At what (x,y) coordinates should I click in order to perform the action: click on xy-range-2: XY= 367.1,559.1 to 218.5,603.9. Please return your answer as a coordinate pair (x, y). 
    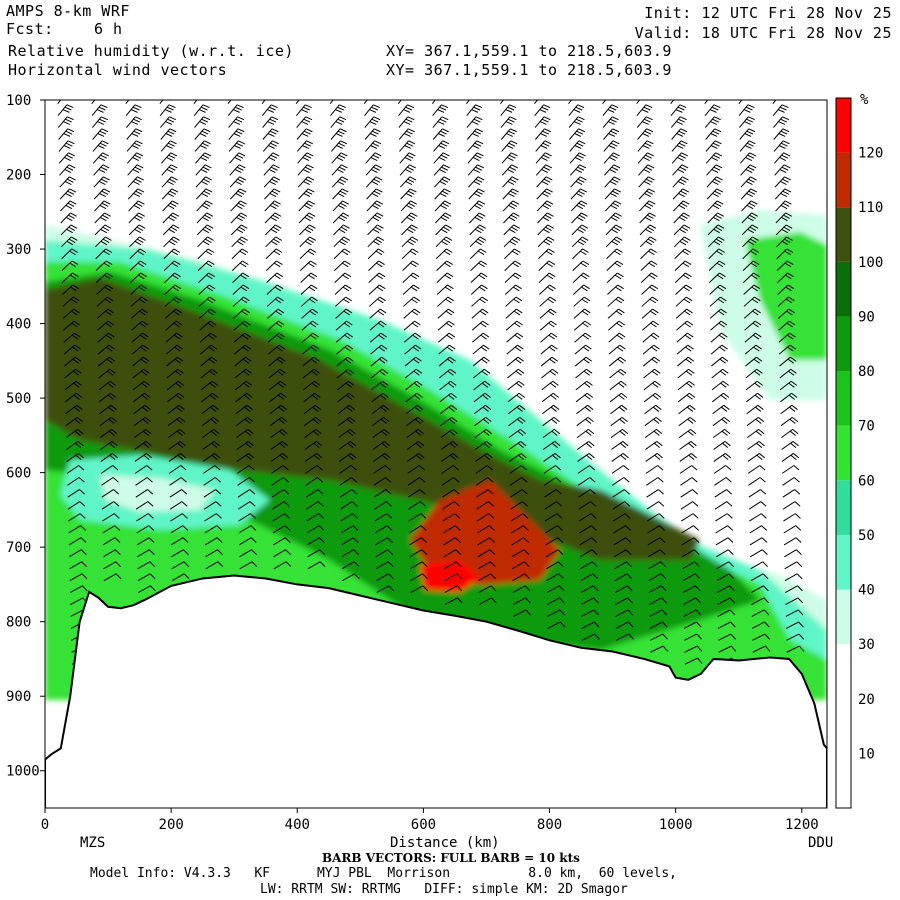
    Looking at the image, I should click on (529, 70).